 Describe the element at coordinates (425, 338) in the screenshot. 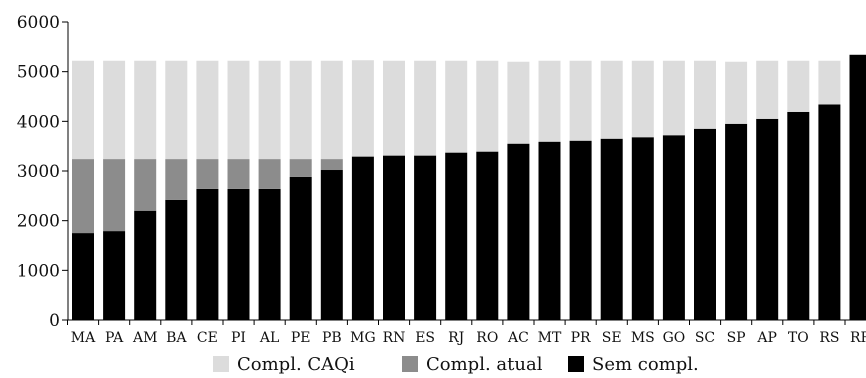

I see `x-tick-label-es: ES` at that location.